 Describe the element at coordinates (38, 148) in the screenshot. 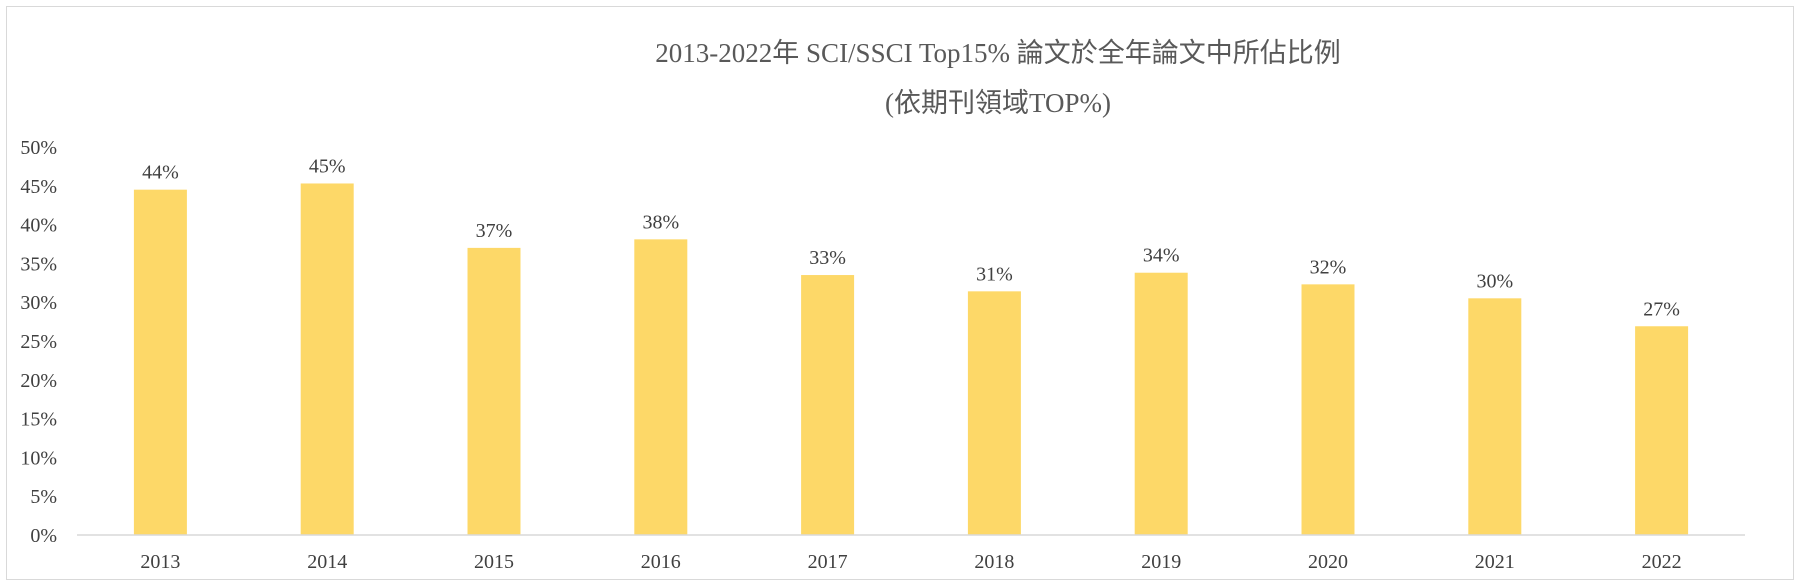

I see `y-tick-label: 50%` at that location.